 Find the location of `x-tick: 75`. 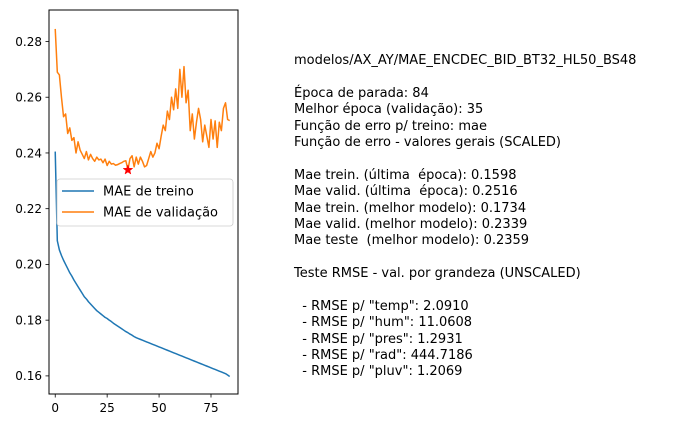

x-tick: 75 is located at coordinates (211, 404).